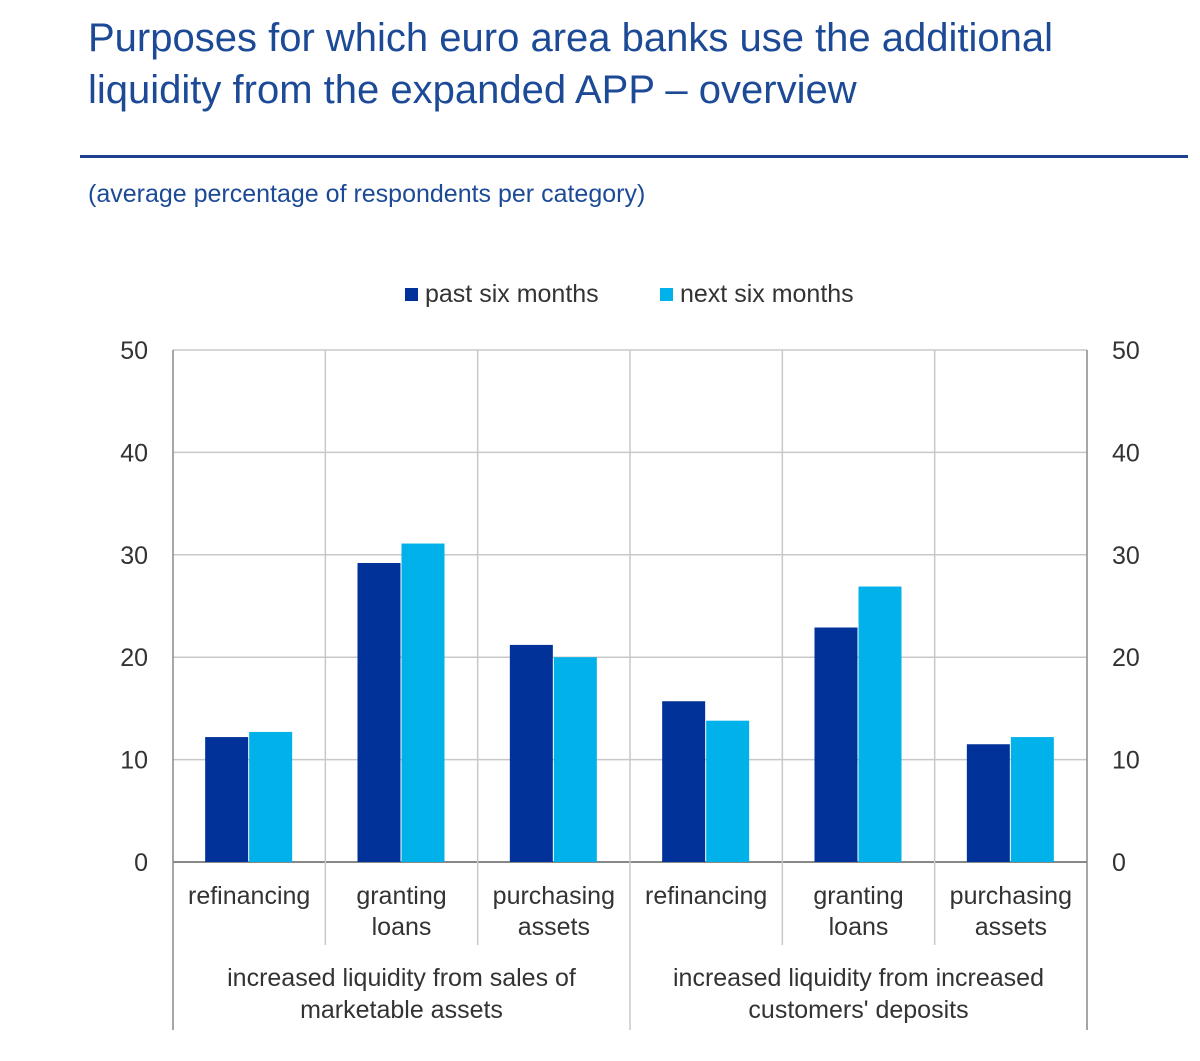 The height and width of the screenshot is (1061, 1200). I want to click on y-tick-label-left: 0, so click(141, 863).